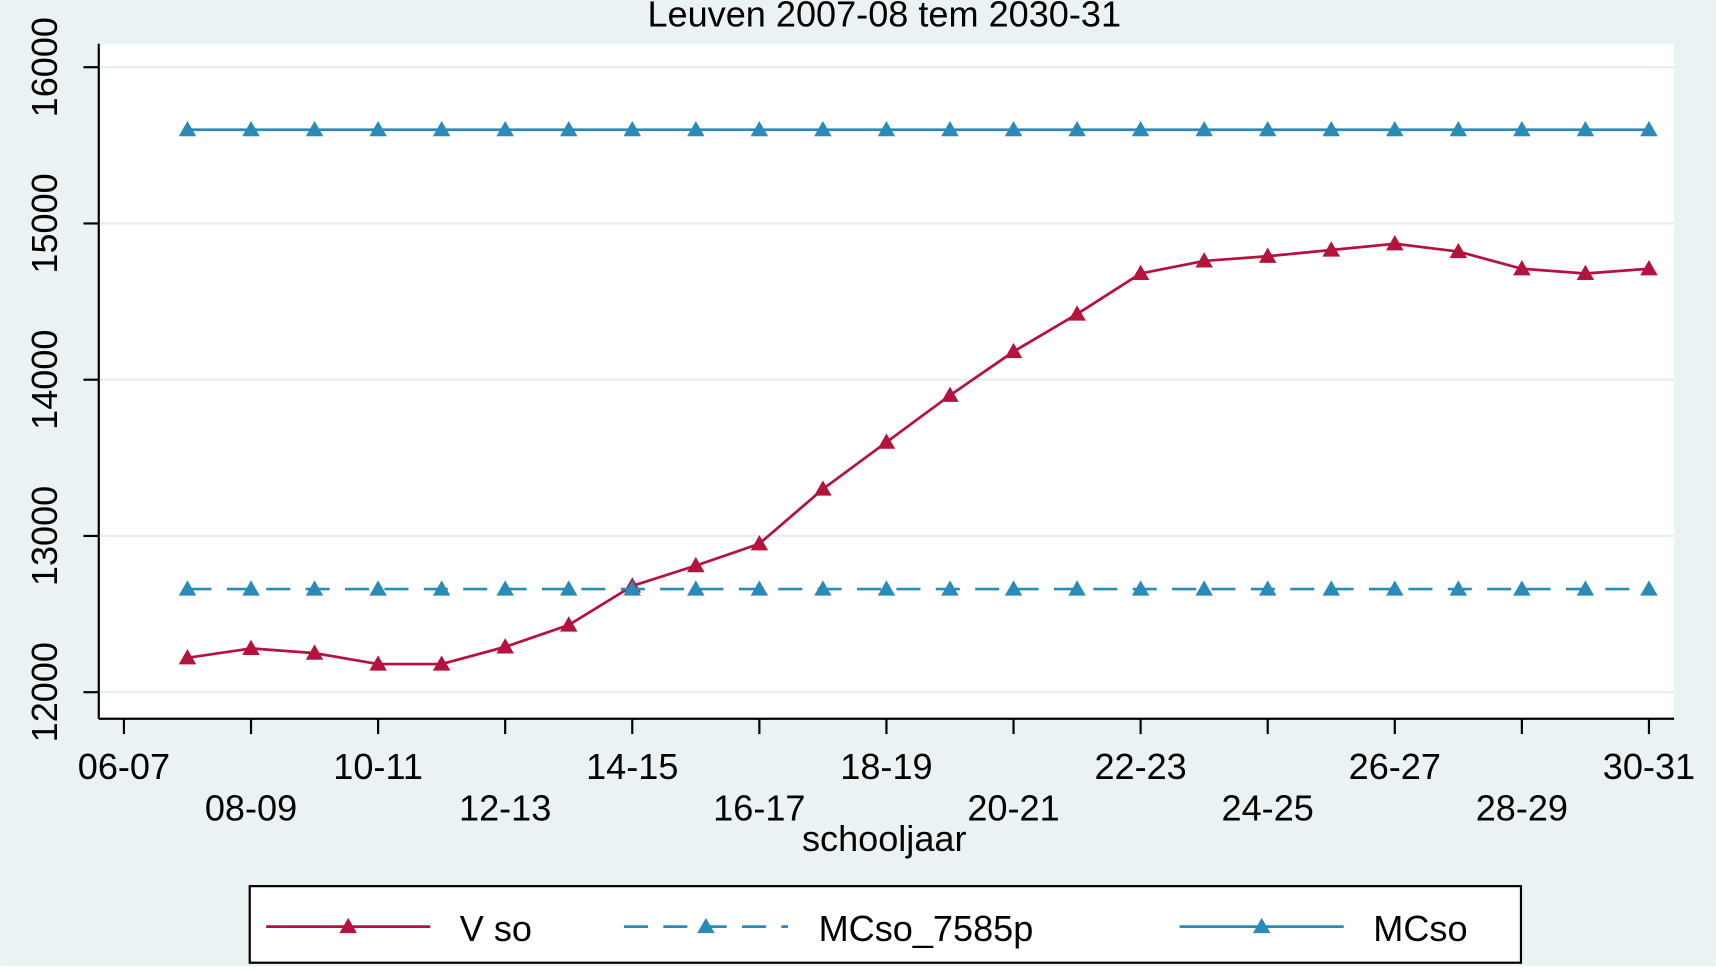  What do you see at coordinates (1013, 807) in the screenshot?
I see `x-tick-label: 20-21` at bounding box center [1013, 807].